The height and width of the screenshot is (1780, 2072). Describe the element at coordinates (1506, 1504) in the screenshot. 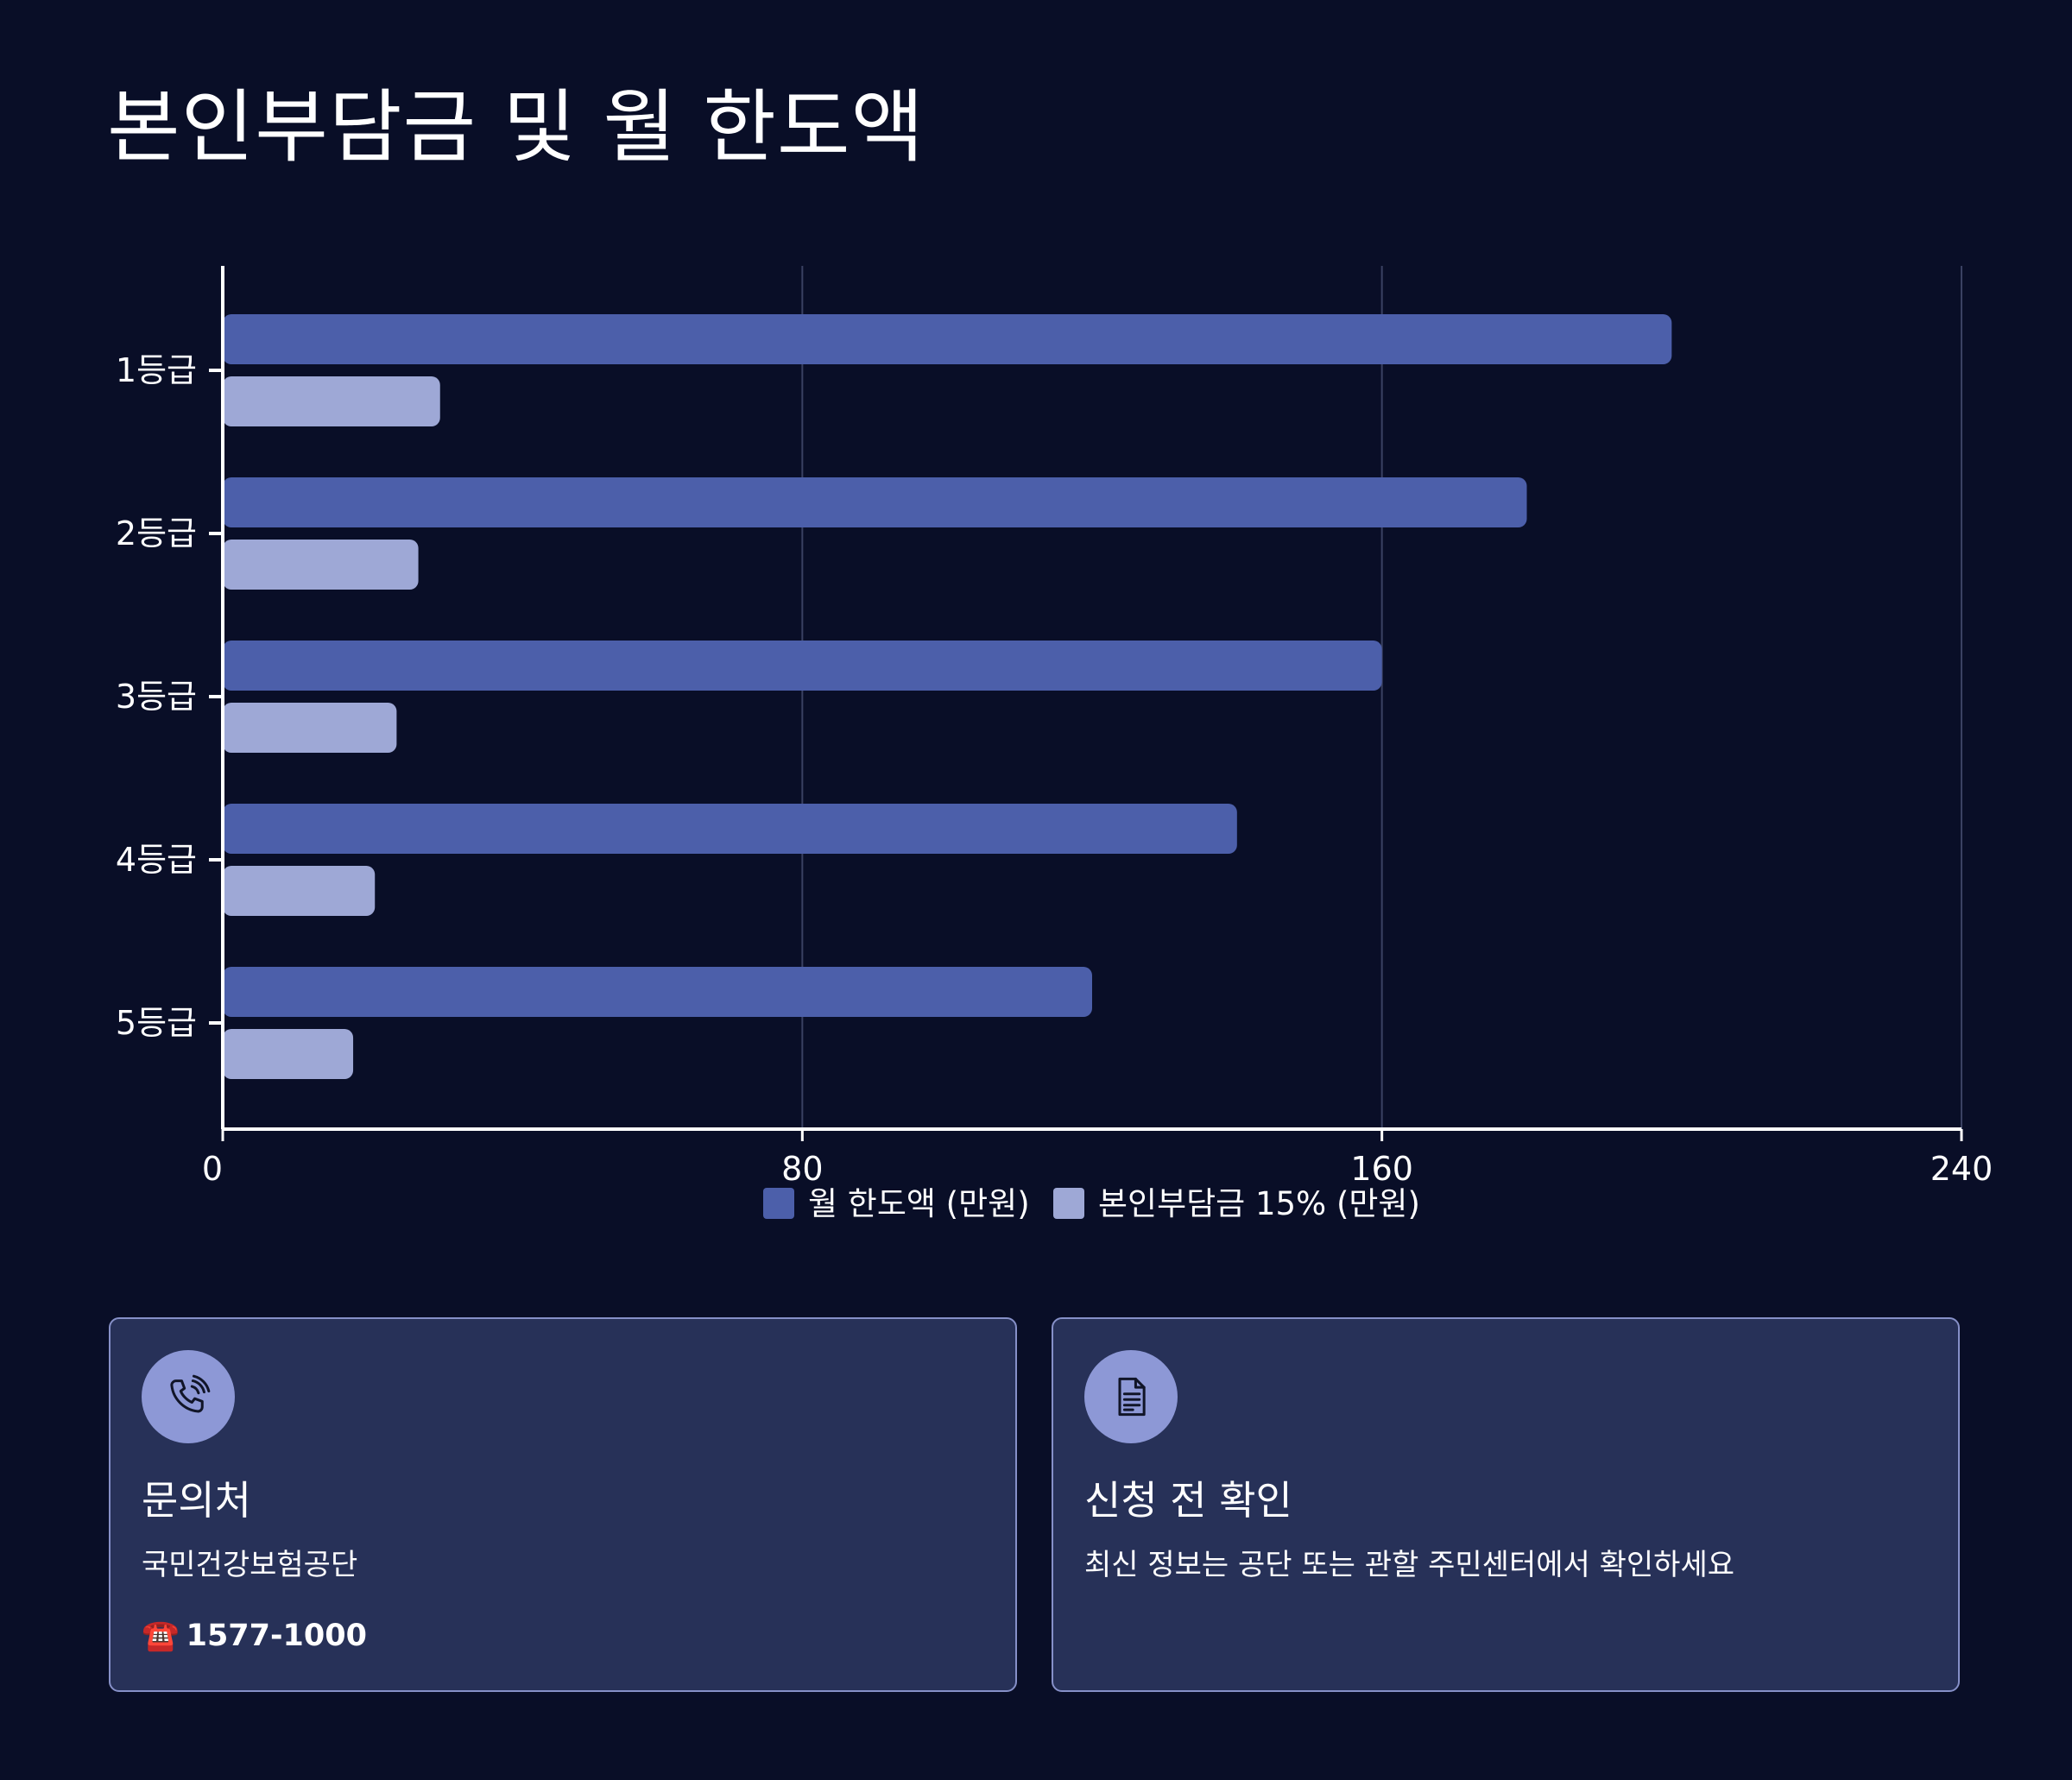

I see `notice-card: 신청 전 확인 최신 정보는 공단 또는 관할 주민센터에서 확인하세요` at that location.